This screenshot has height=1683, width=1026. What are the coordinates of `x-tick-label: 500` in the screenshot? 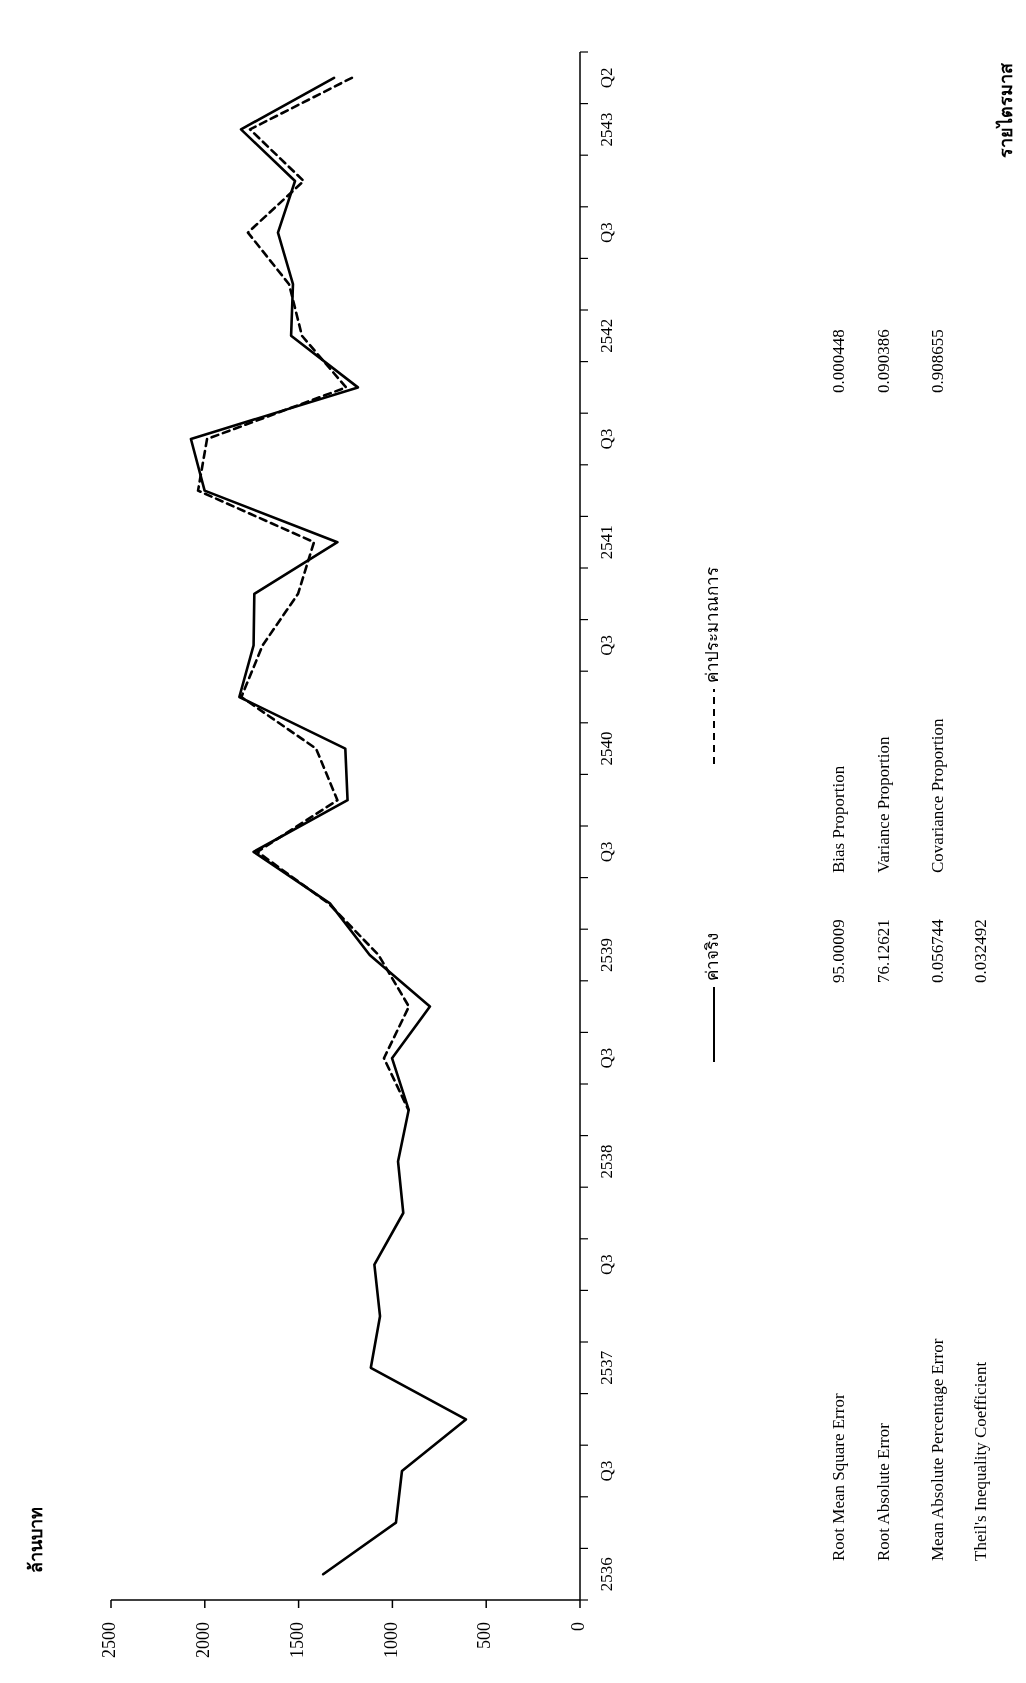 It's located at (484, 1635).